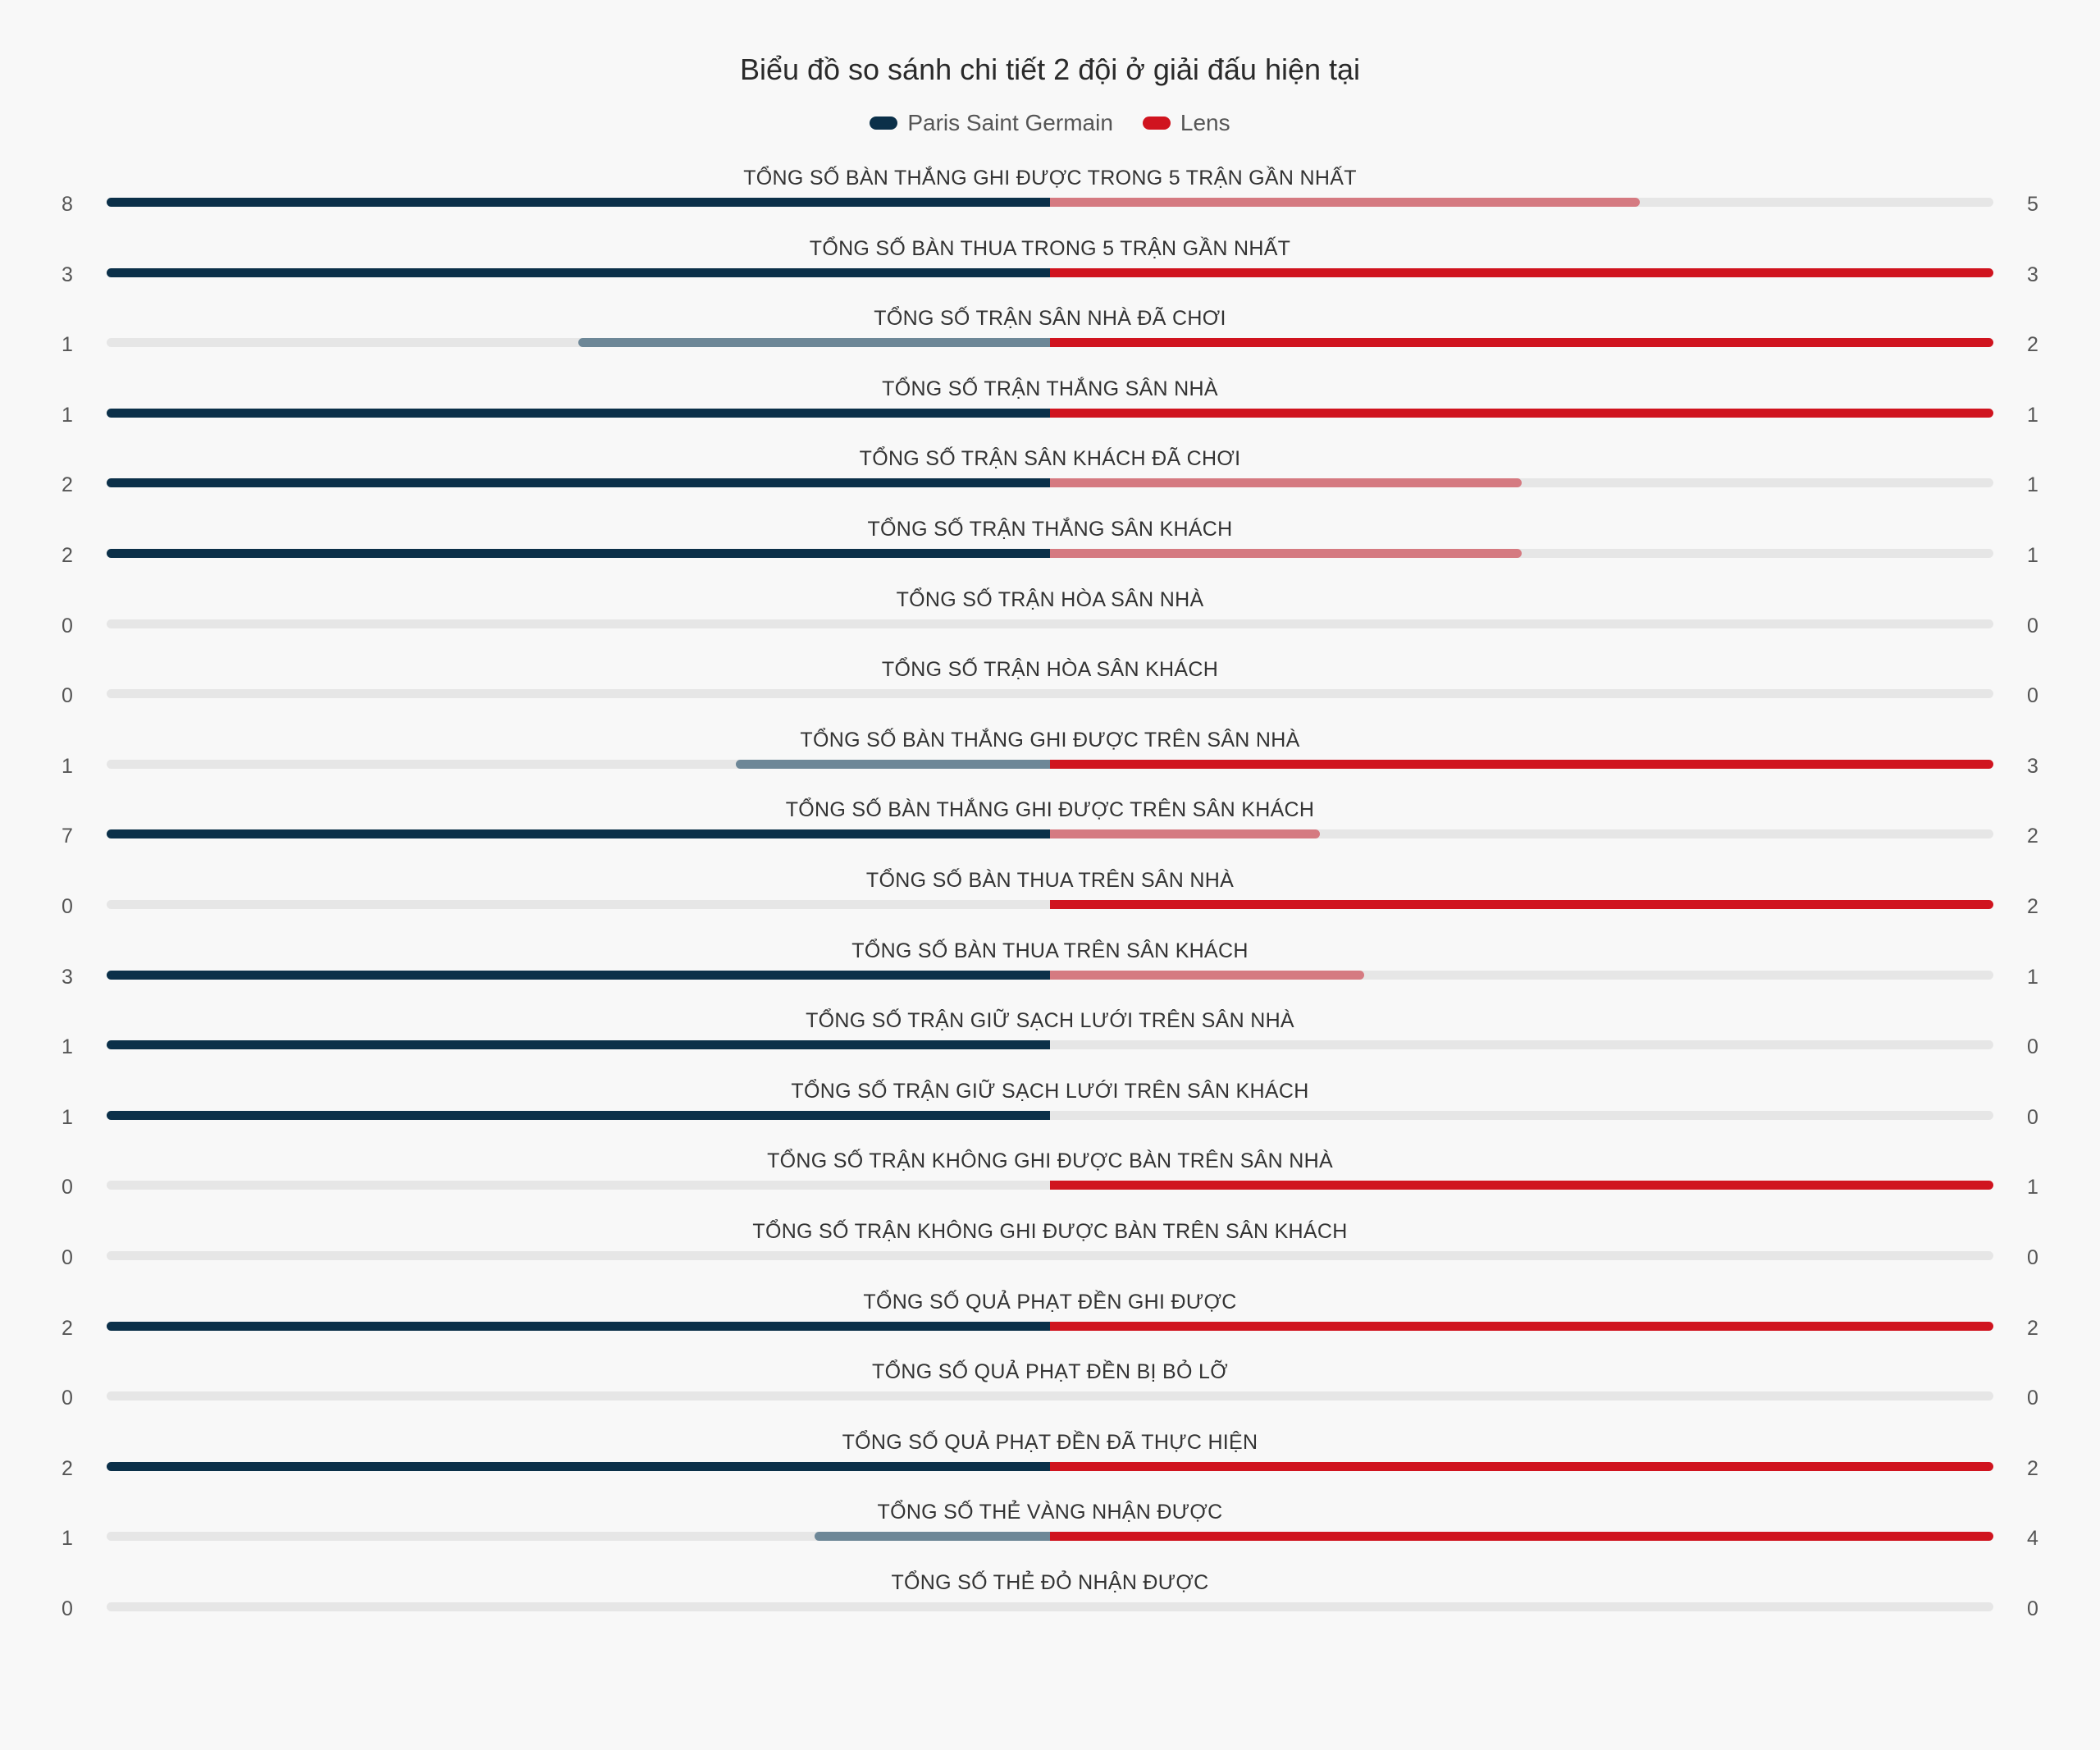 The height and width of the screenshot is (1750, 2100). What do you see at coordinates (67, 836) in the screenshot?
I see `value-label-psg: 7` at bounding box center [67, 836].